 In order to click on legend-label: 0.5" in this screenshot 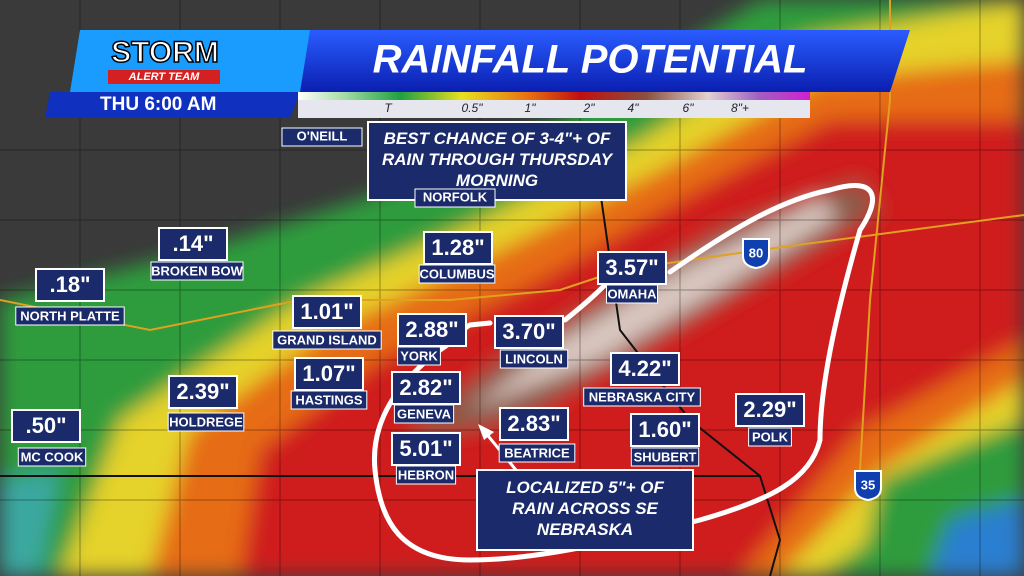, I will do `click(473, 108)`.